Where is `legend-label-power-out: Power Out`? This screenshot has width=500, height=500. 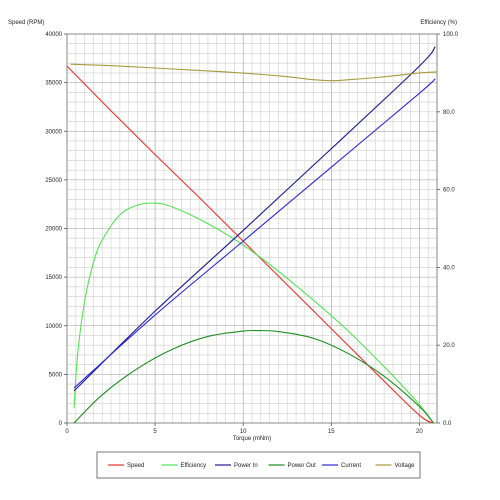 legend-label-power-out: Power Out is located at coordinates (302, 466).